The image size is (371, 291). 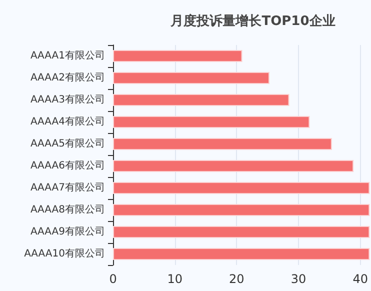 I want to click on y-tick-label: AAAA1有限公司, so click(x=67, y=56).